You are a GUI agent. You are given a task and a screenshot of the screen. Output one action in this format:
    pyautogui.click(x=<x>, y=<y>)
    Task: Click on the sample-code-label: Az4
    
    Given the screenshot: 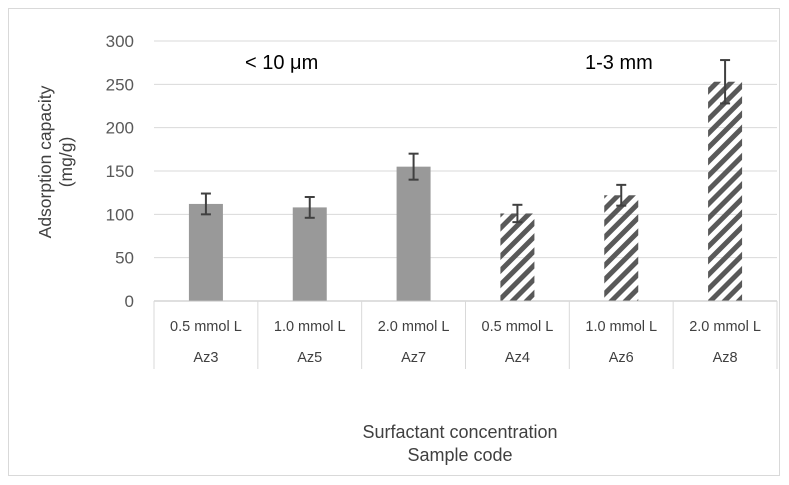 What is the action you would take?
    pyautogui.click(x=517, y=358)
    